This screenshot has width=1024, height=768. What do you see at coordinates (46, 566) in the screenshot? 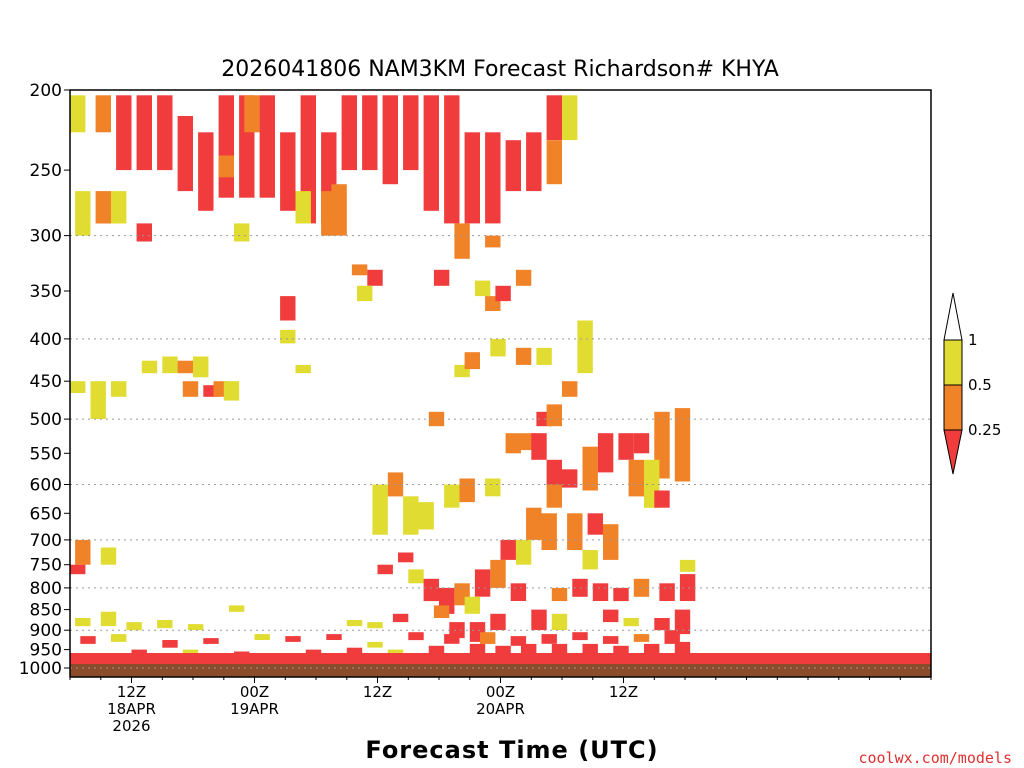
I see `y-tick-label-750: 750` at bounding box center [46, 566].